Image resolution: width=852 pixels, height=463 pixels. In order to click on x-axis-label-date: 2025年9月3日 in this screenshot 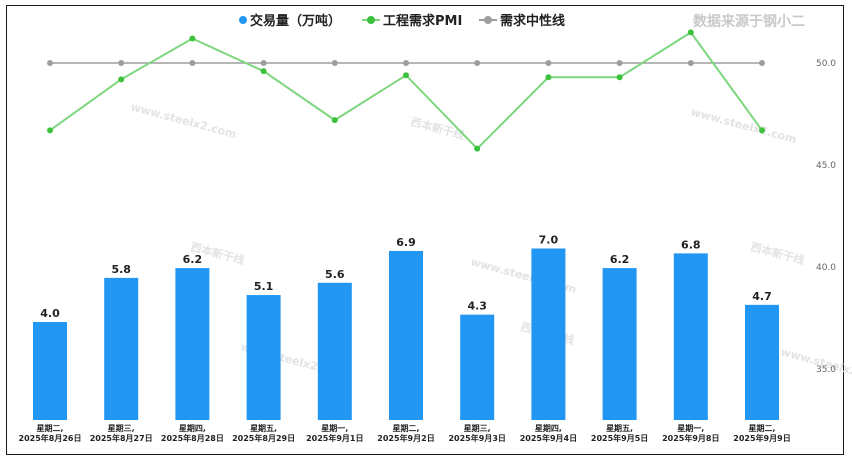, I will do `click(476, 438)`.